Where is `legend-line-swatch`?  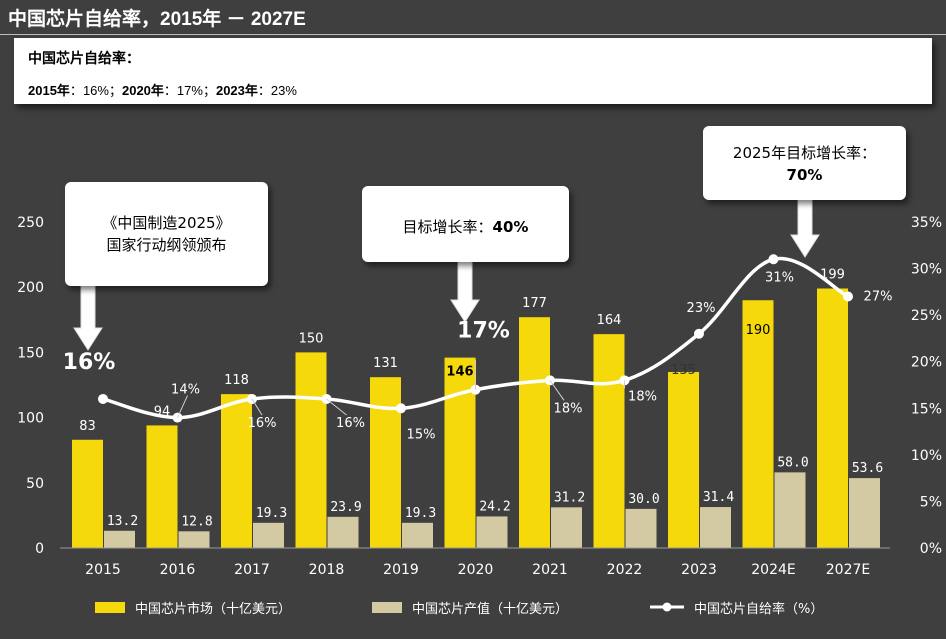 legend-line-swatch is located at coordinates (667, 607).